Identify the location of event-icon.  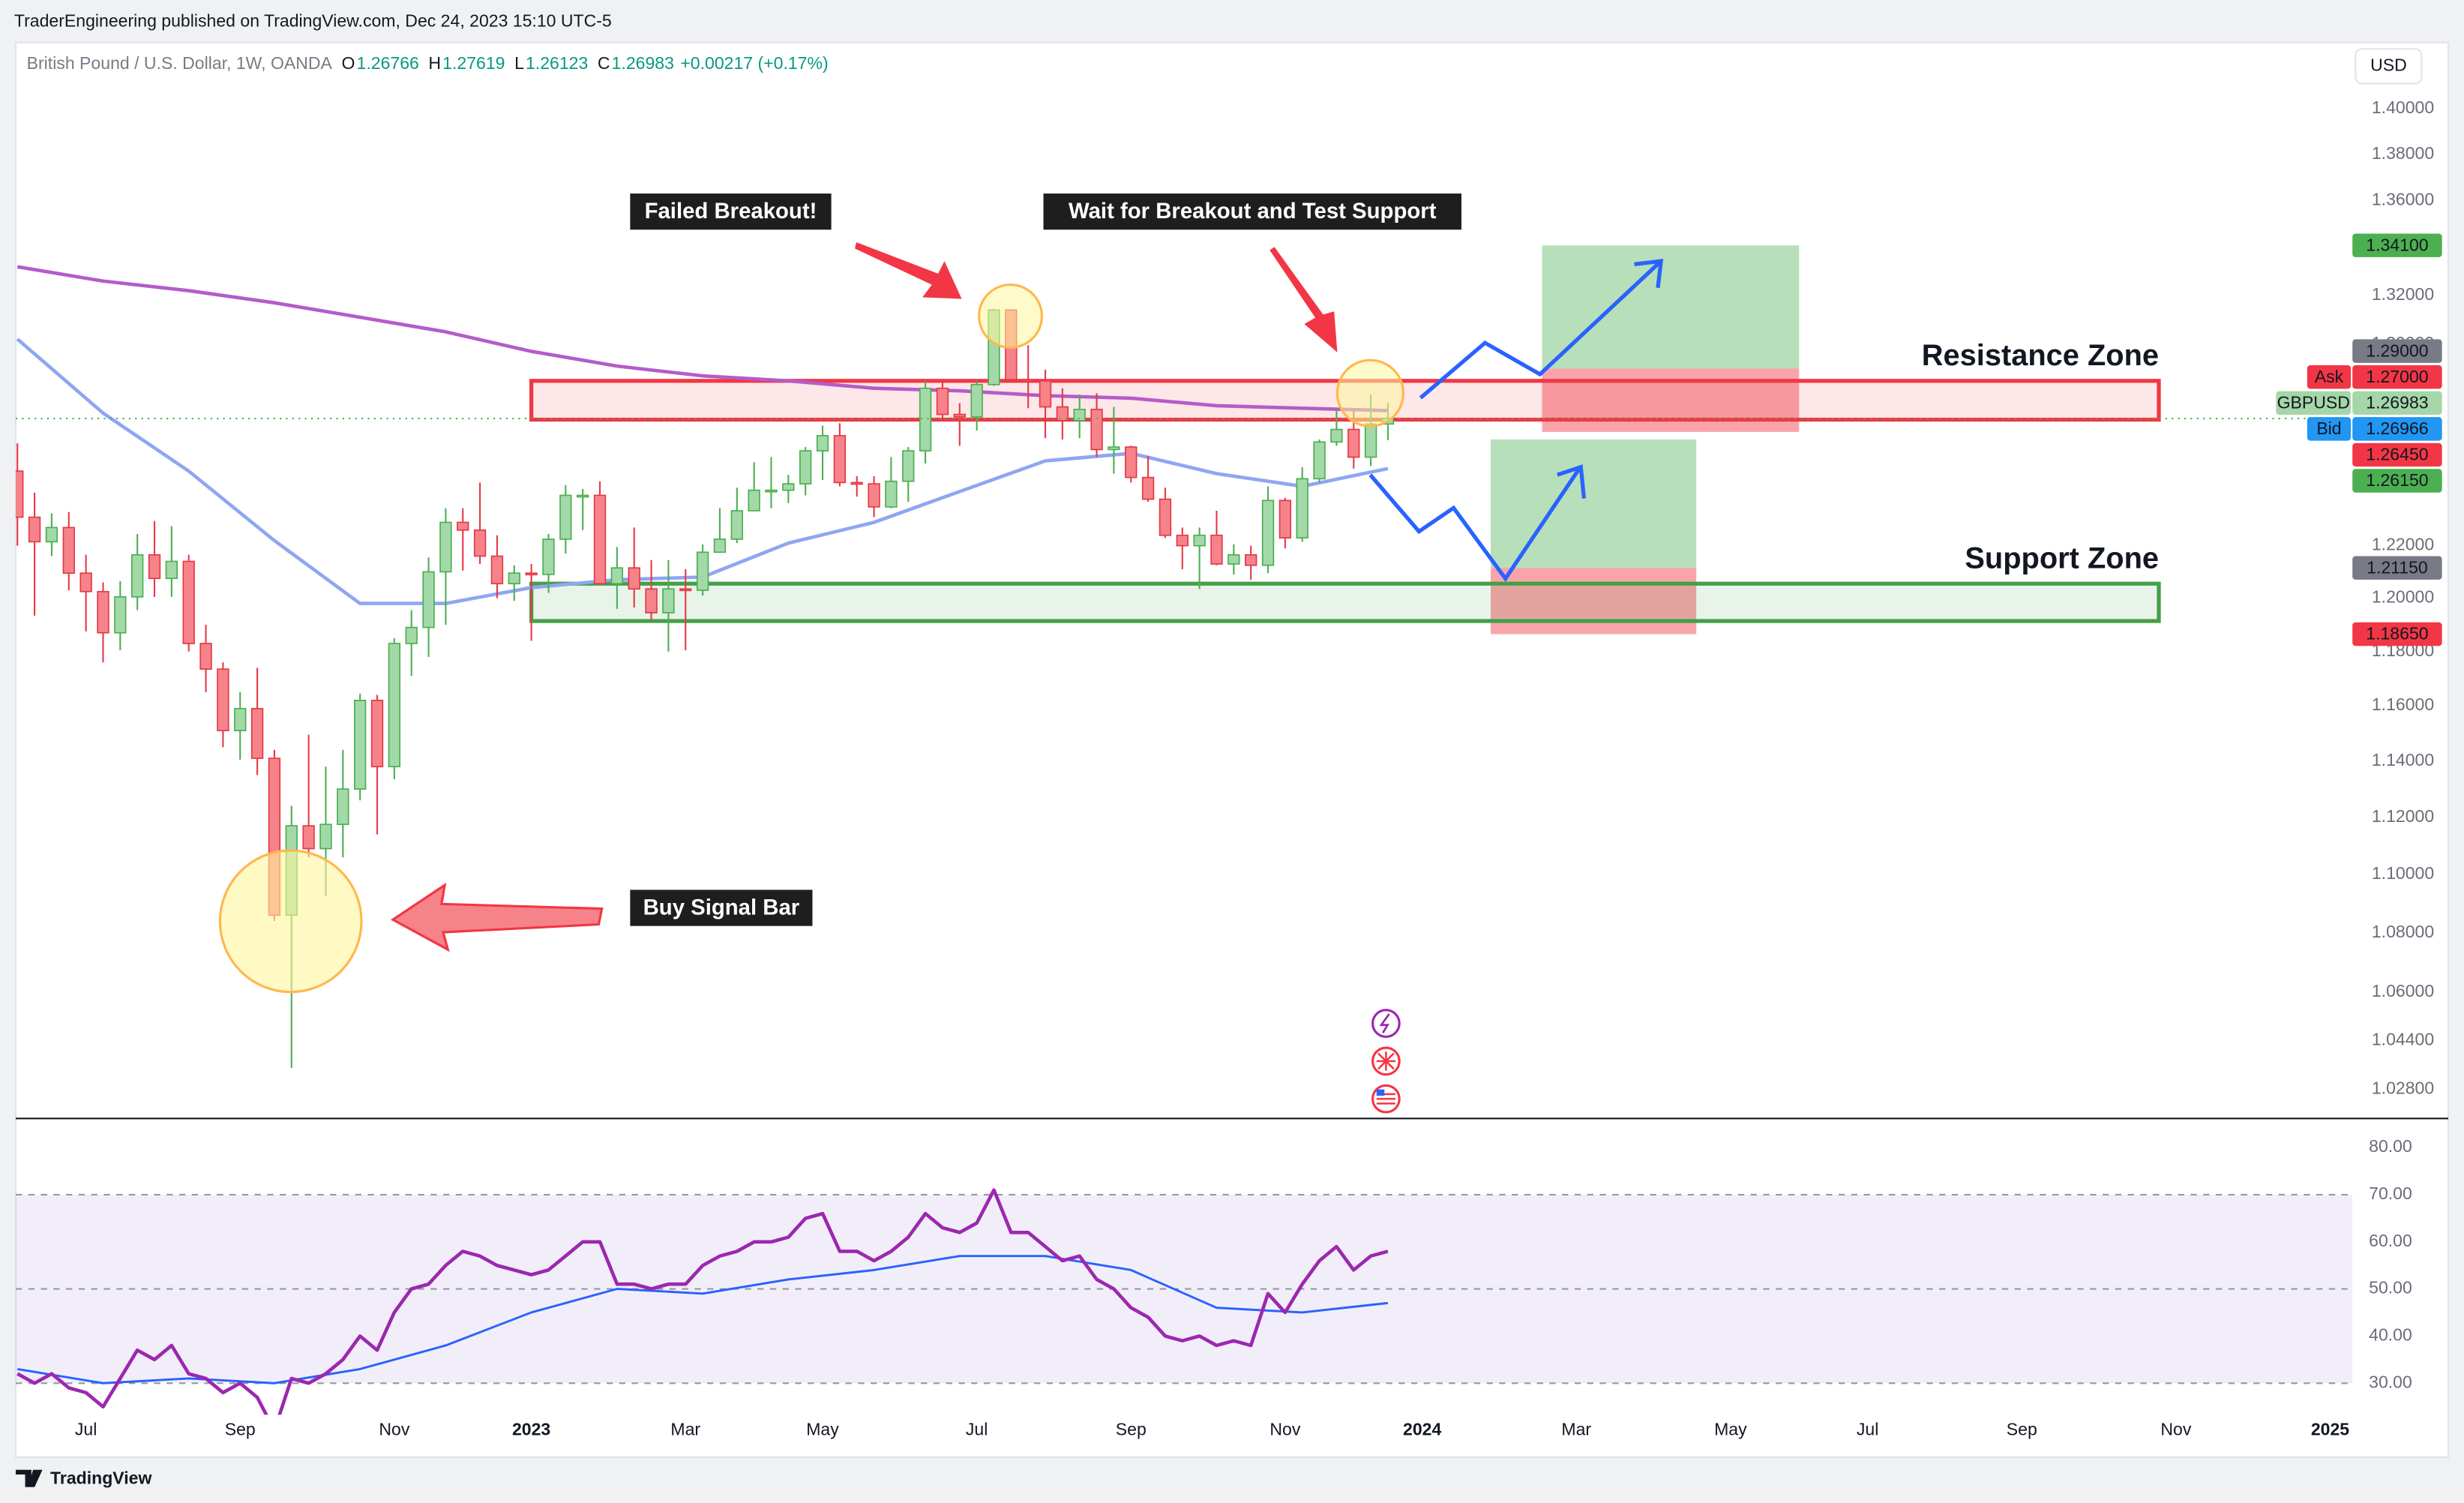
(1386, 1023).